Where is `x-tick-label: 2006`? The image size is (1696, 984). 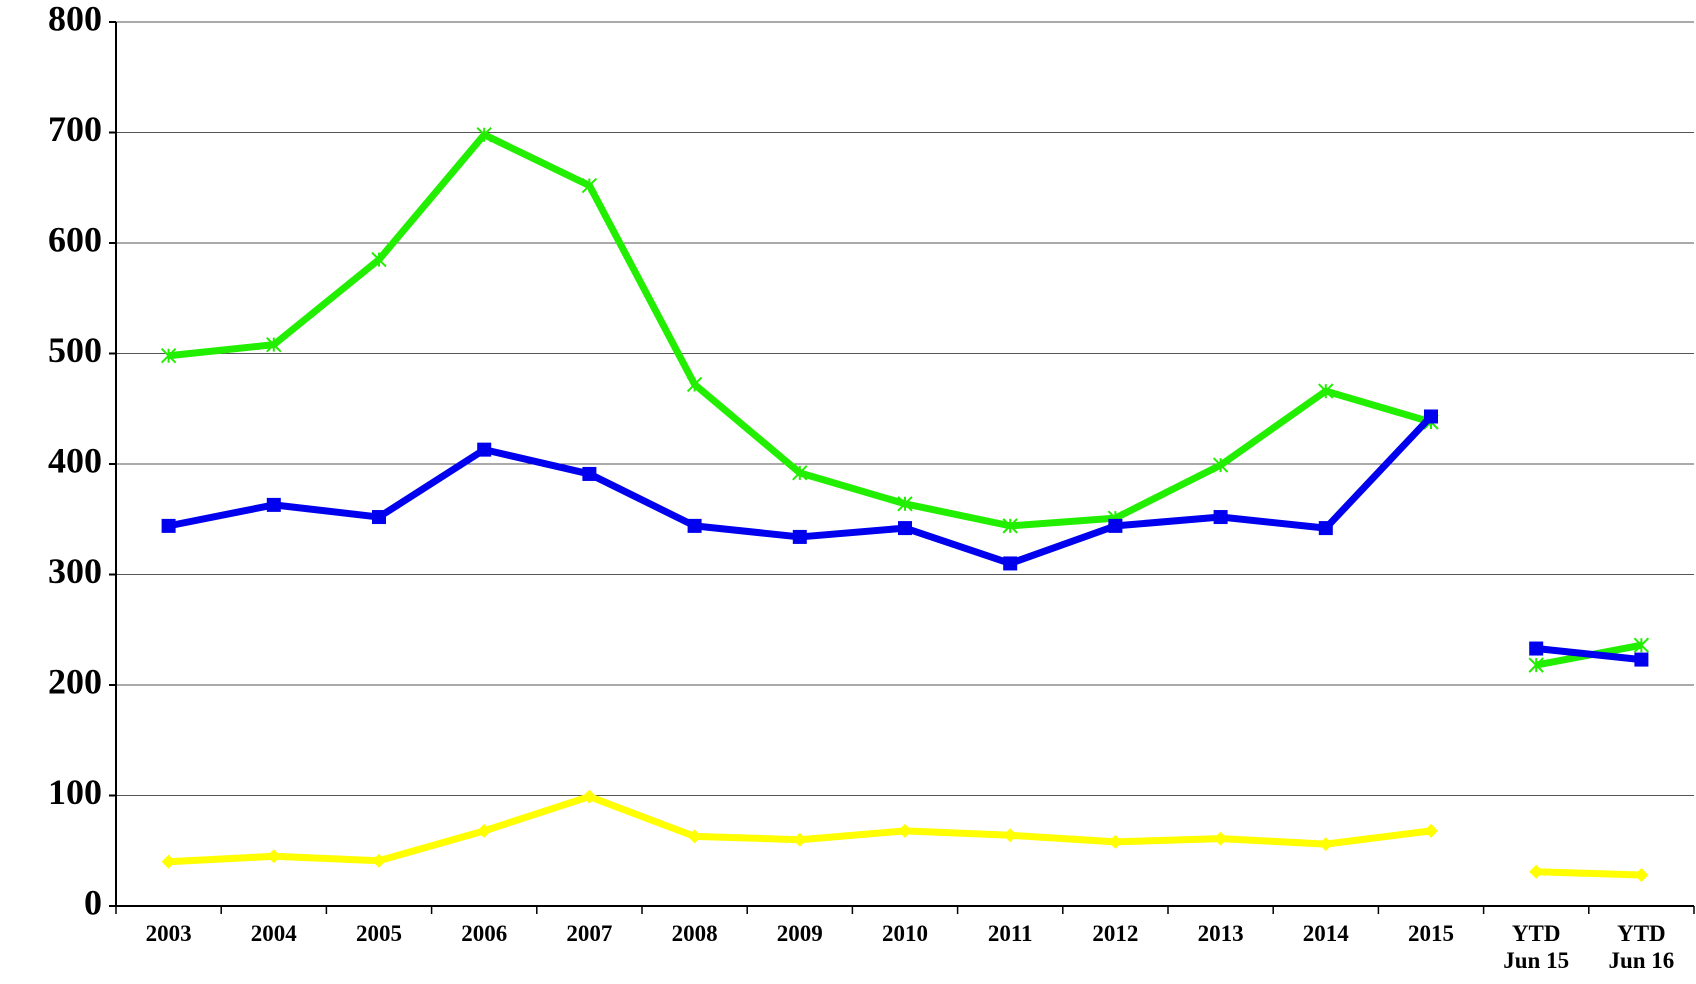 x-tick-label: 2006 is located at coordinates (484, 933).